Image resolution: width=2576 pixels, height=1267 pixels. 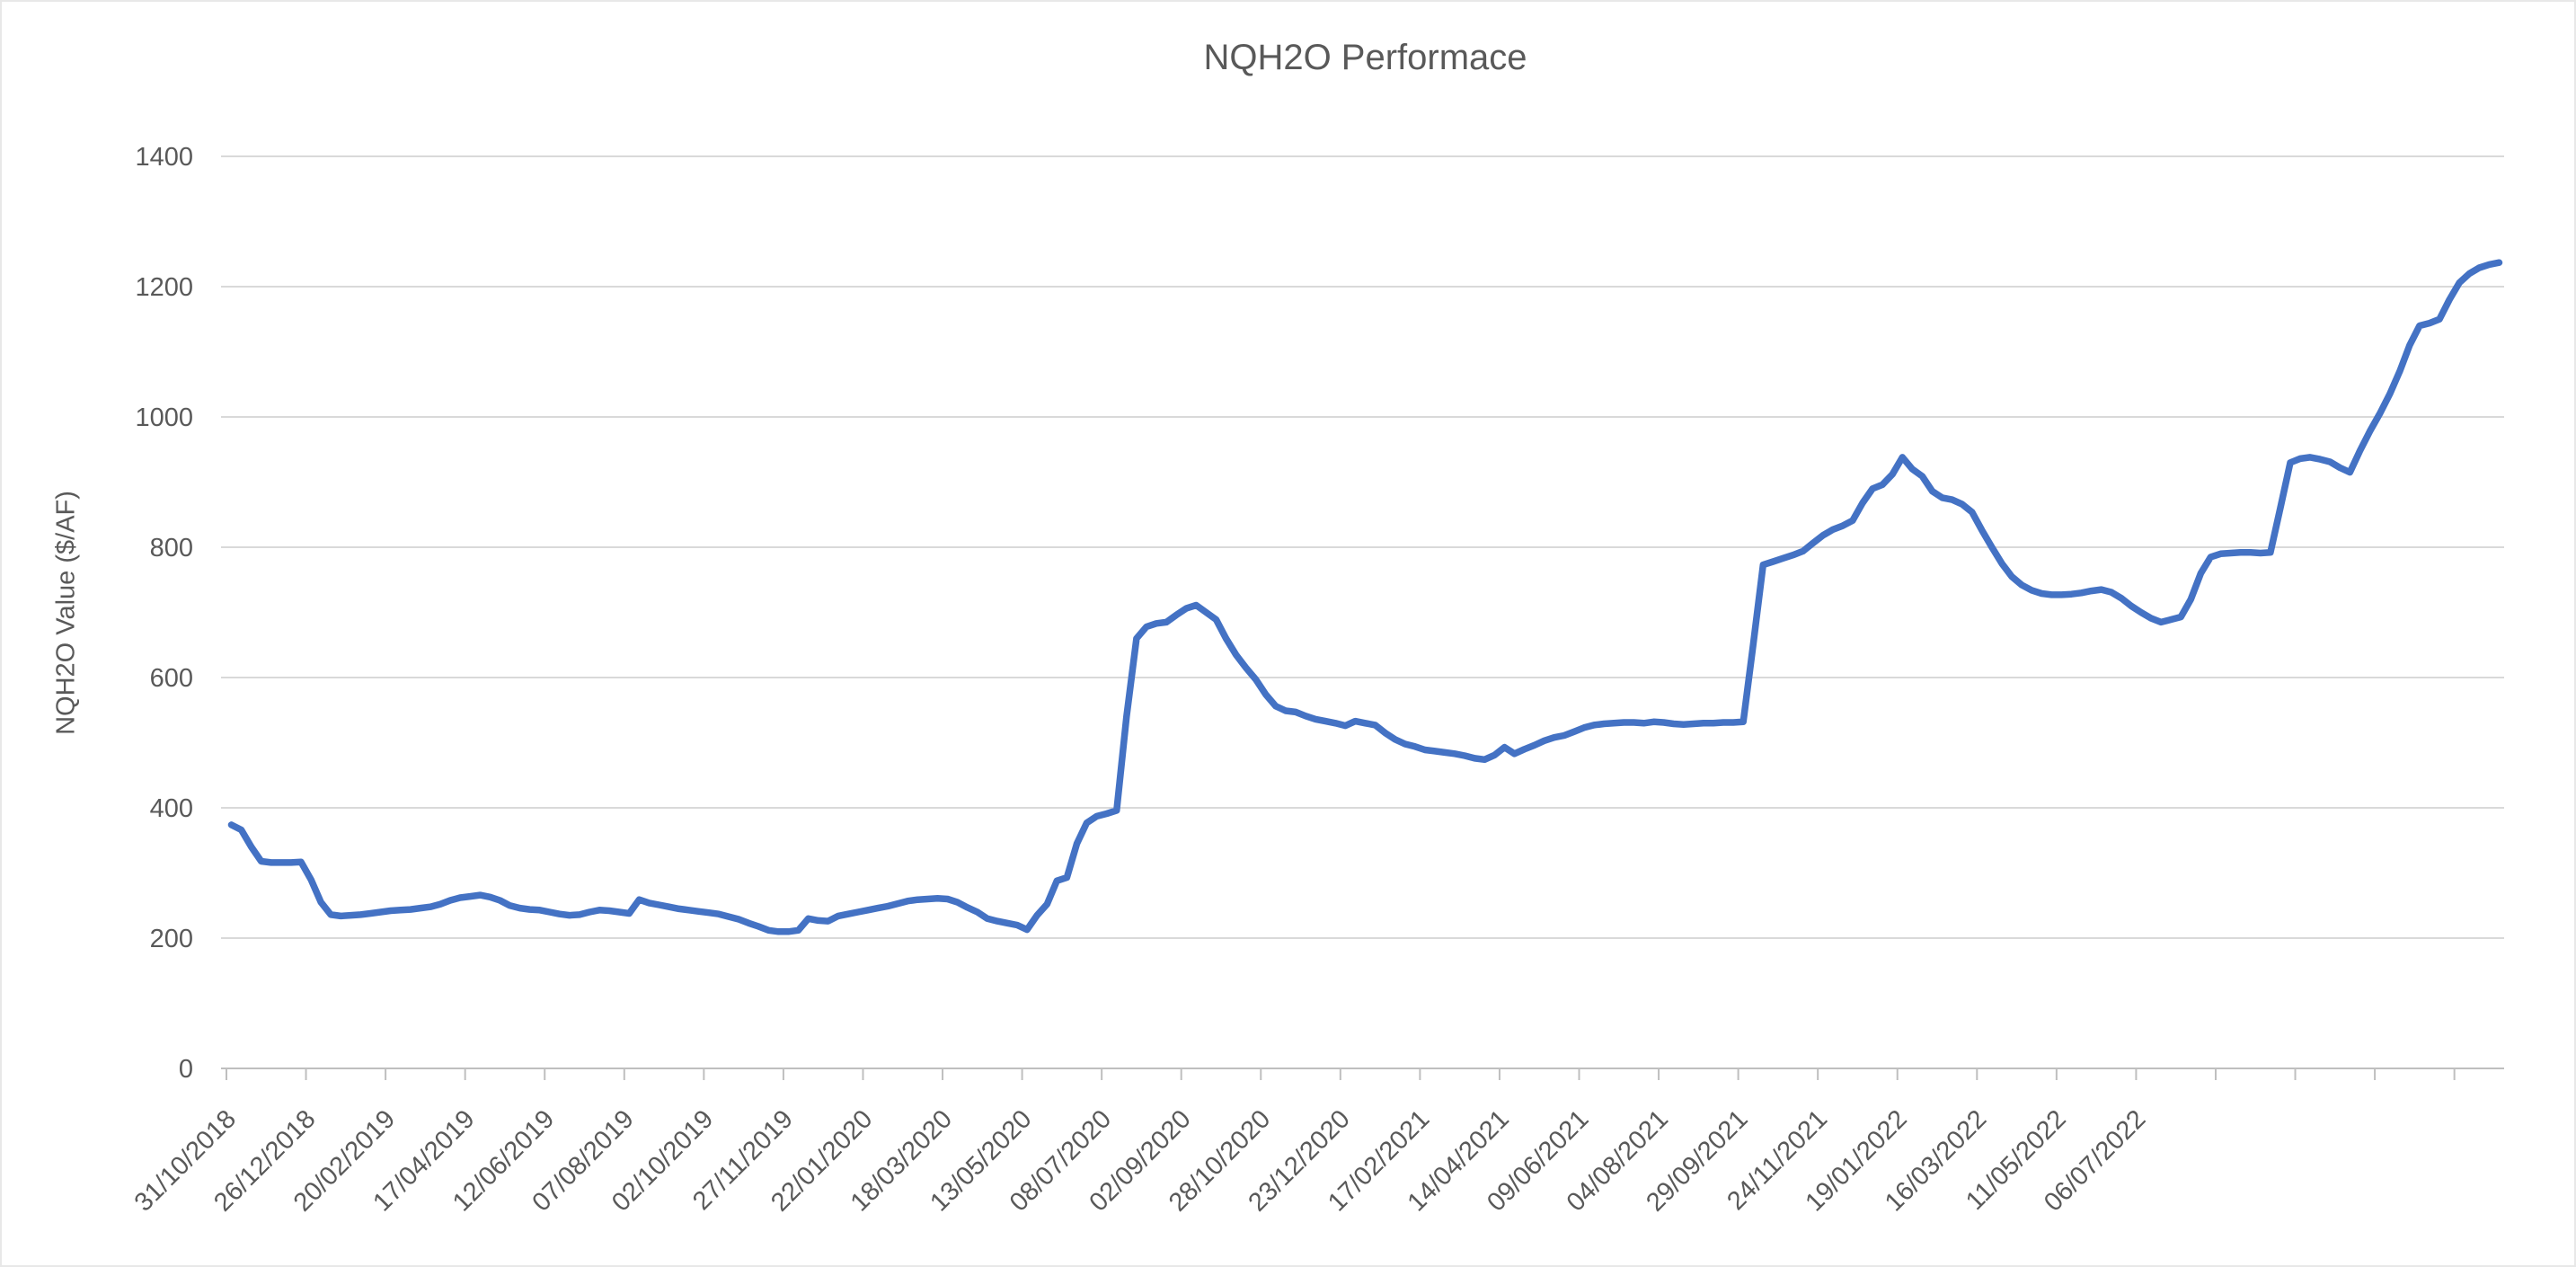 What do you see at coordinates (186, 1069) in the screenshot?
I see `y-tick-label-0: 0` at bounding box center [186, 1069].